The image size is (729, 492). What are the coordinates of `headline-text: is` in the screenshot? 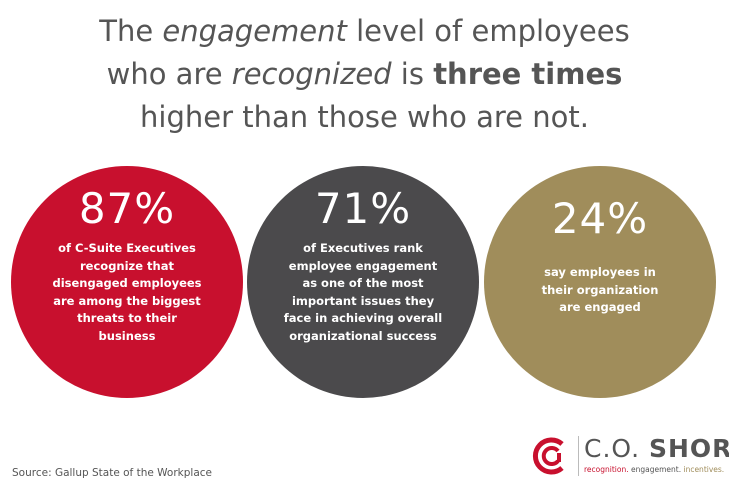 It's located at (412, 74).